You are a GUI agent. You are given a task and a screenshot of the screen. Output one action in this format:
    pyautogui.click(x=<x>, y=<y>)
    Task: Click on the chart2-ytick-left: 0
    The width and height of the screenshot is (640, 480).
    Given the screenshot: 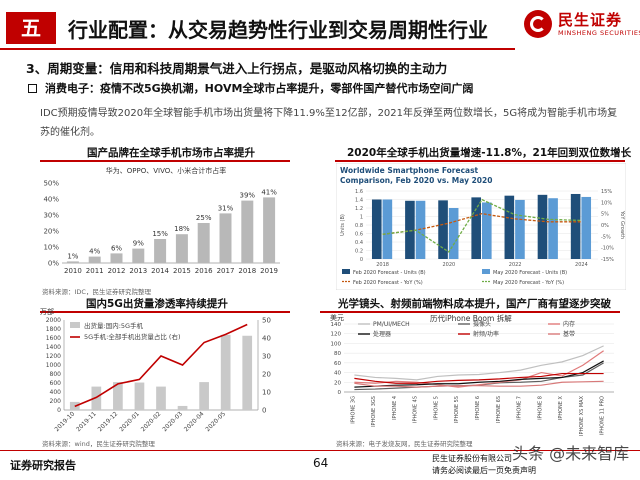 What is the action you would take?
    pyautogui.click(x=361, y=260)
    